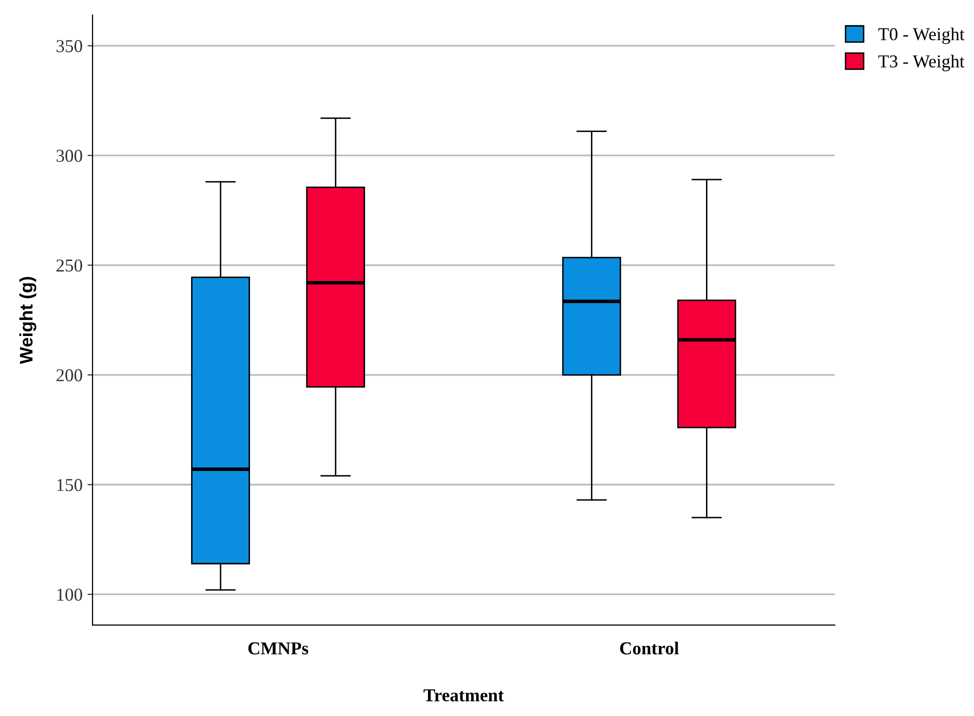 The height and width of the screenshot is (716, 974). I want to click on x-tick-label: CMNPs, so click(278, 648).